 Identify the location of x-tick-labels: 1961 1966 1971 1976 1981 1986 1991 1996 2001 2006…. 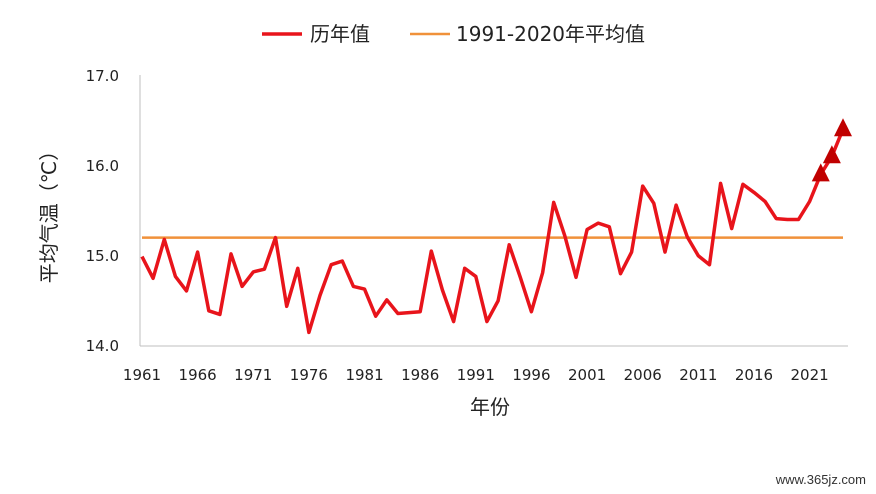
(476, 375).